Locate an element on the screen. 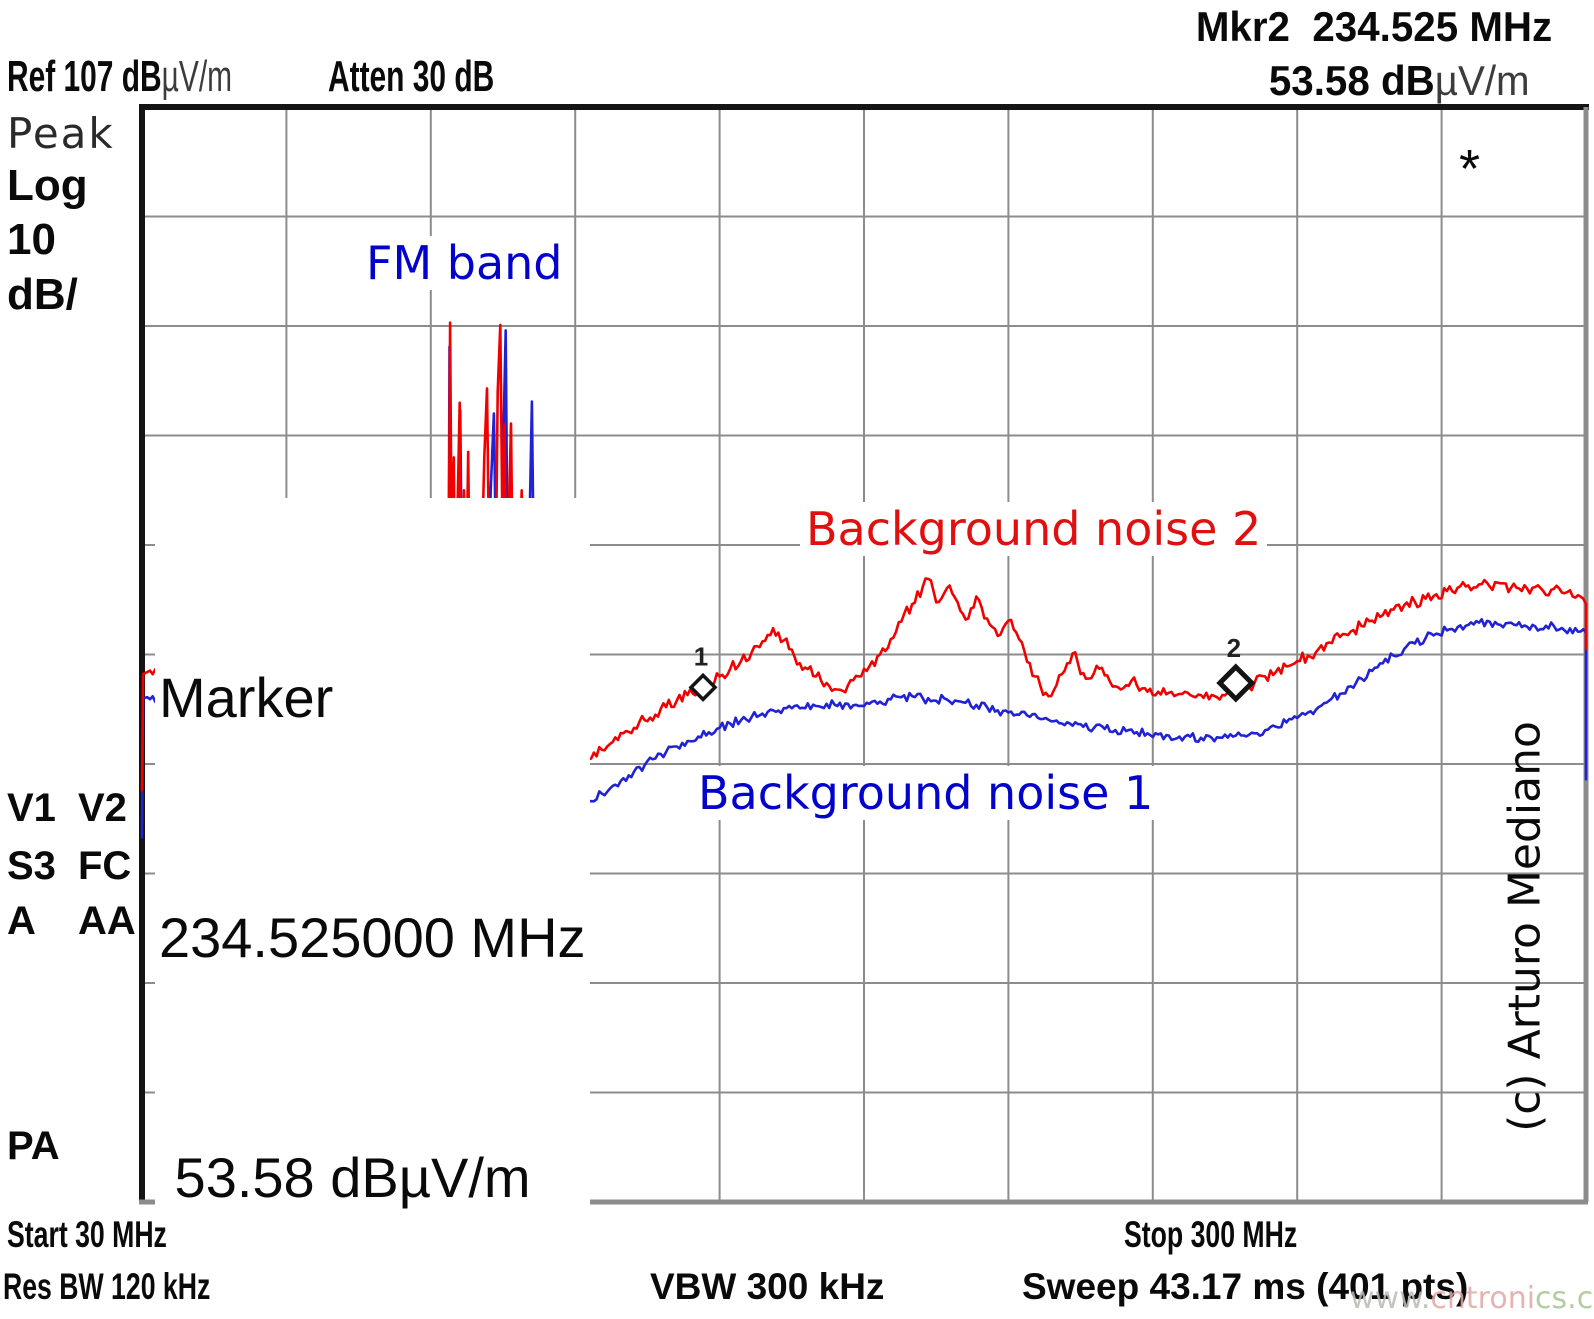 The image size is (1594, 1319). detector-mode-label: Peak is located at coordinates (61, 133).